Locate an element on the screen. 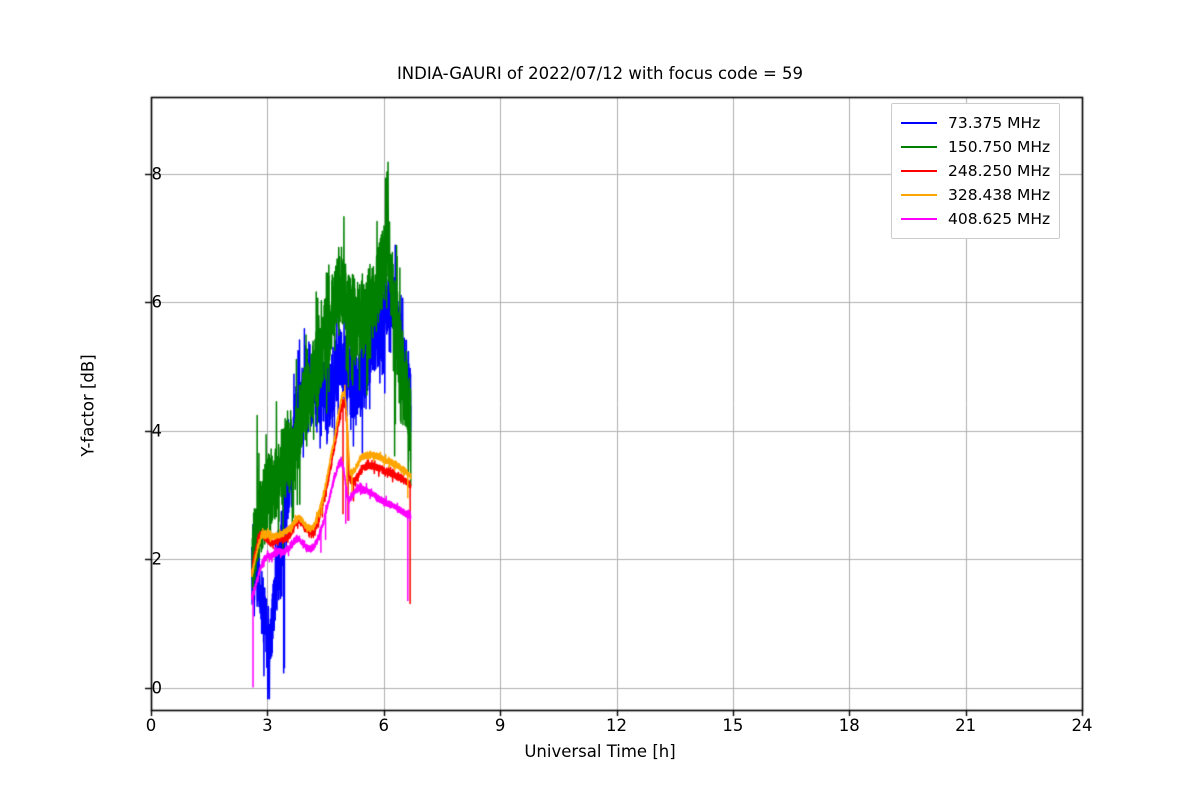  x-tick-label: 15 is located at coordinates (733, 725).